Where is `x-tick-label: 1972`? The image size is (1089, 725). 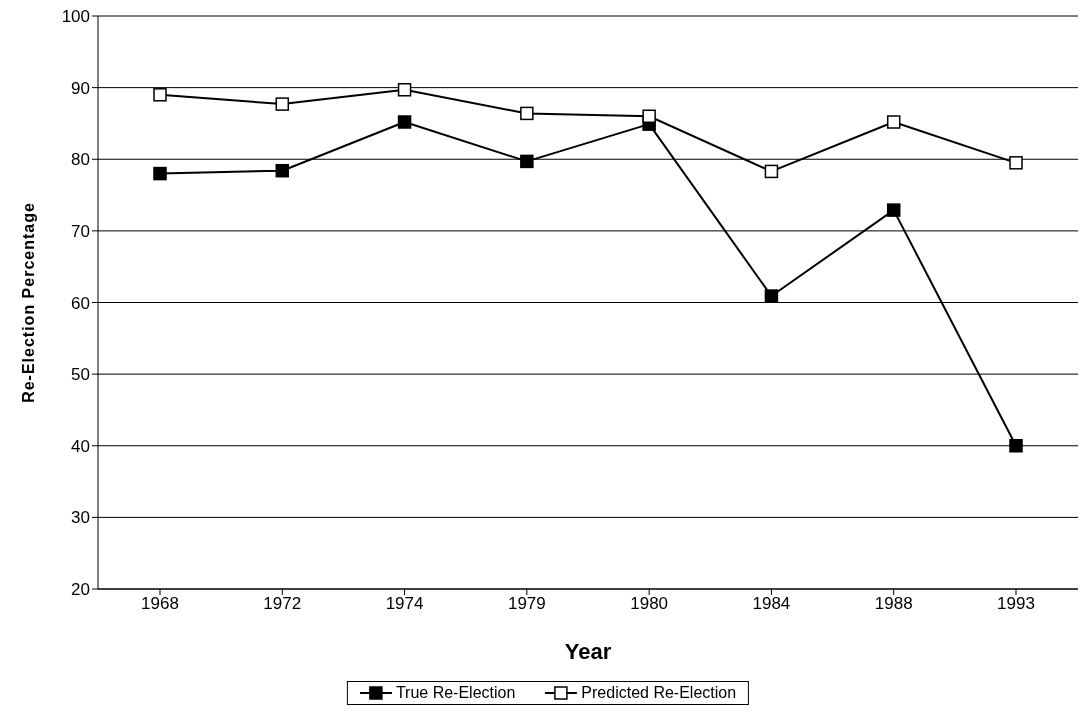
x-tick-label: 1972 is located at coordinates (282, 604).